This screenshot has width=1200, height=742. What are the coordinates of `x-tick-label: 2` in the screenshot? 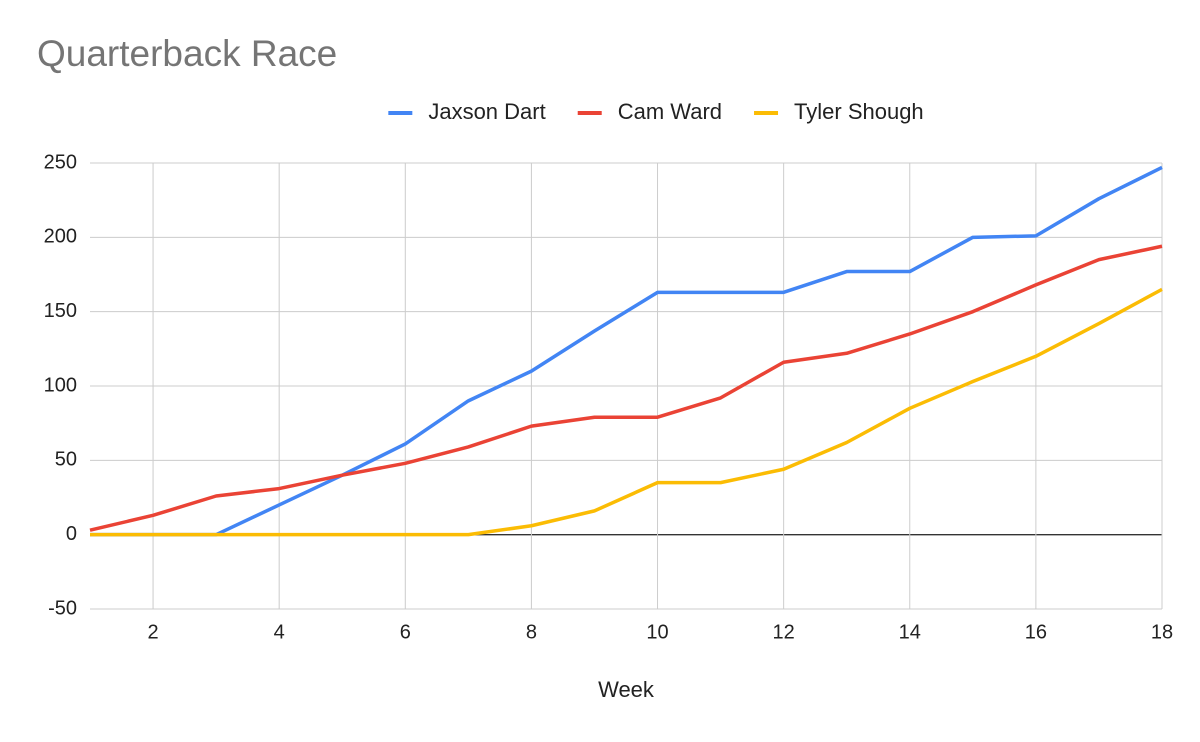 It's located at (152, 632).